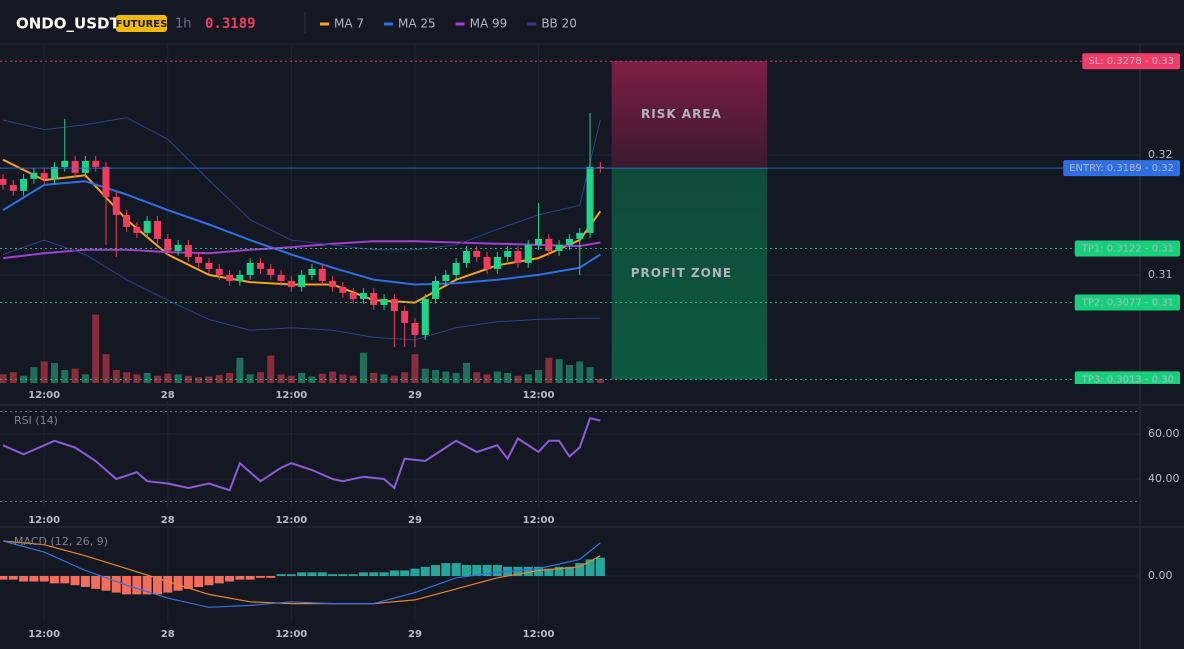 The width and height of the screenshot is (1184, 649). Describe the element at coordinates (61, 541) in the screenshot. I see `panel-title: MACD (12, 26, 9)` at that location.